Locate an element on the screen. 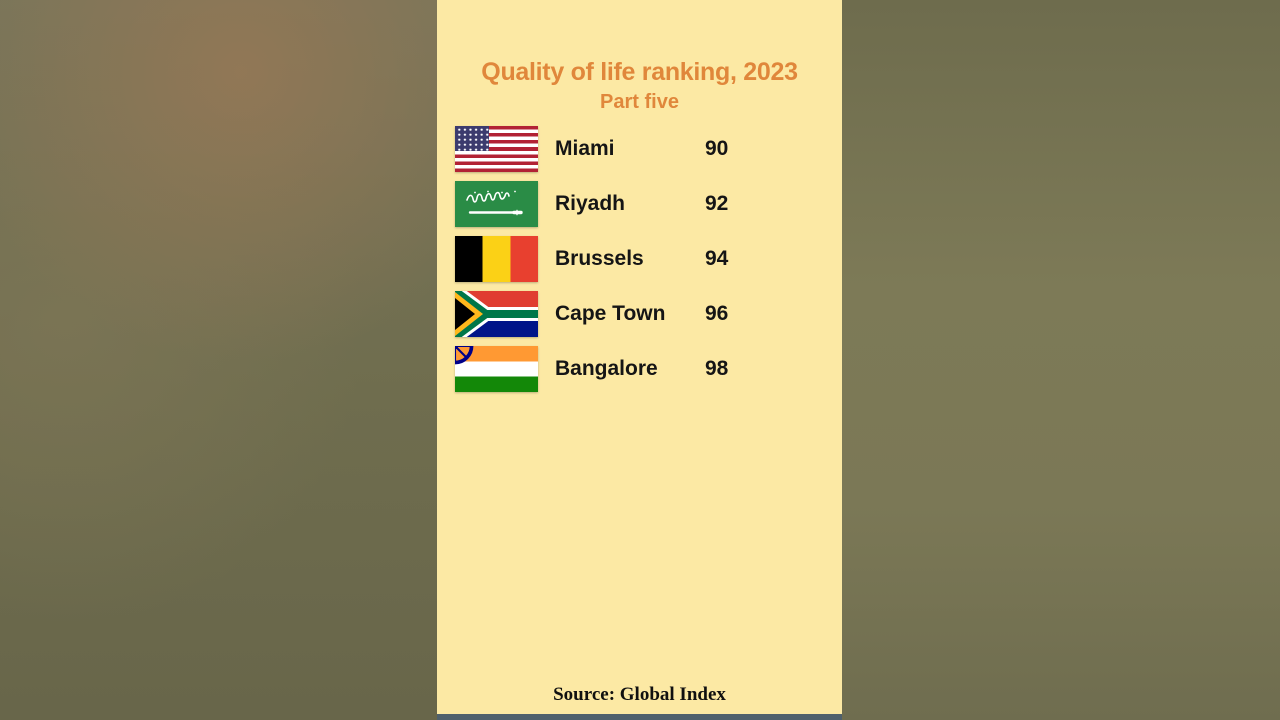  ashoka-chakra-icon is located at coordinates (464, 355).